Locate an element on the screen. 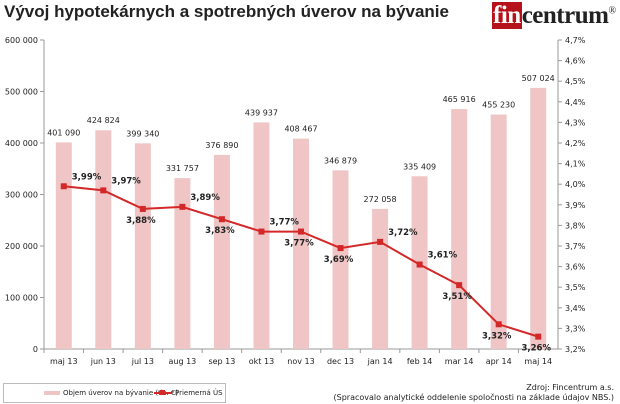 The image size is (620, 404). x-tick-label: maj 14 is located at coordinates (538, 361).